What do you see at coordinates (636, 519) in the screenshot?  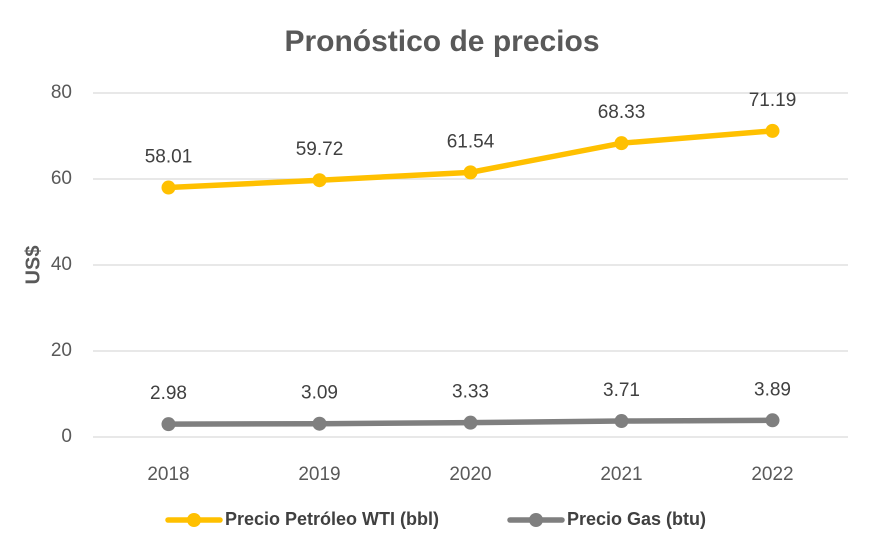 I see `legend-label: Precio Gas (btu)` at bounding box center [636, 519].